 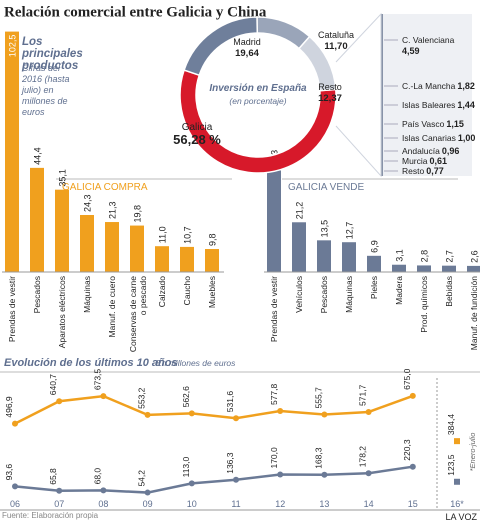 What do you see at coordinates (363, 457) in the screenshot?
I see `value-label: 178,2` at bounding box center [363, 457].